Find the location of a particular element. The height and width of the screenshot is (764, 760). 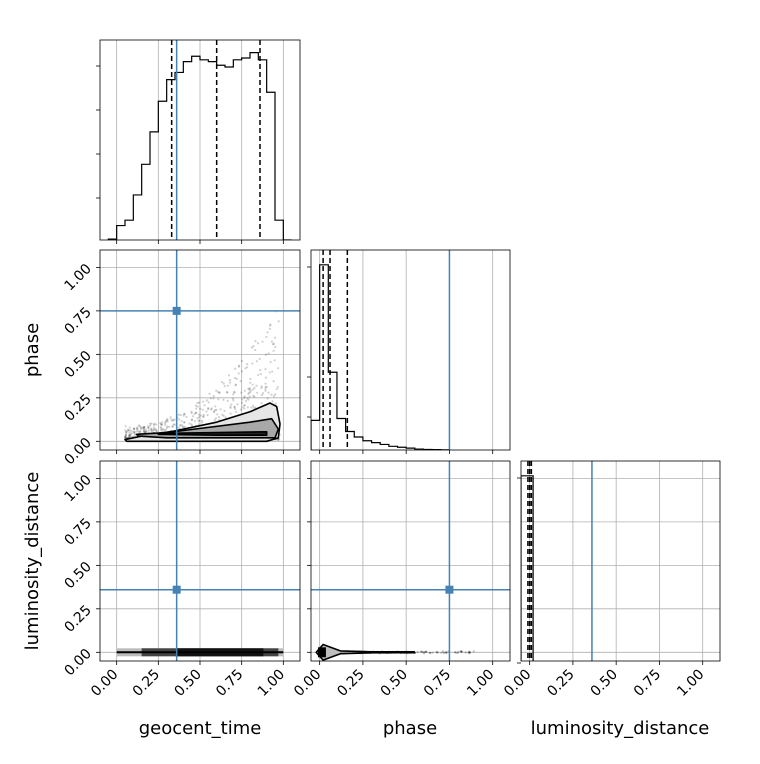

scatter-distance-time-ytick-label-1: 0.25 is located at coordinates (77, 618).